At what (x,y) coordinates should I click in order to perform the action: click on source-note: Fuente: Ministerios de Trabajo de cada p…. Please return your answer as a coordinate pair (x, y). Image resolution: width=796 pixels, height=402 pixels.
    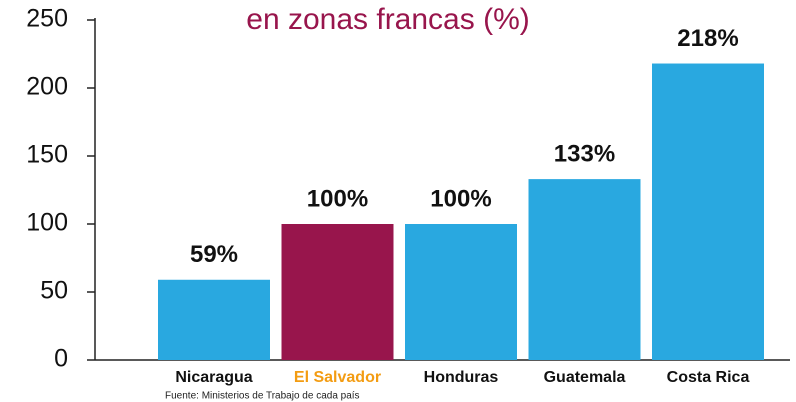
    Looking at the image, I should click on (262, 396).